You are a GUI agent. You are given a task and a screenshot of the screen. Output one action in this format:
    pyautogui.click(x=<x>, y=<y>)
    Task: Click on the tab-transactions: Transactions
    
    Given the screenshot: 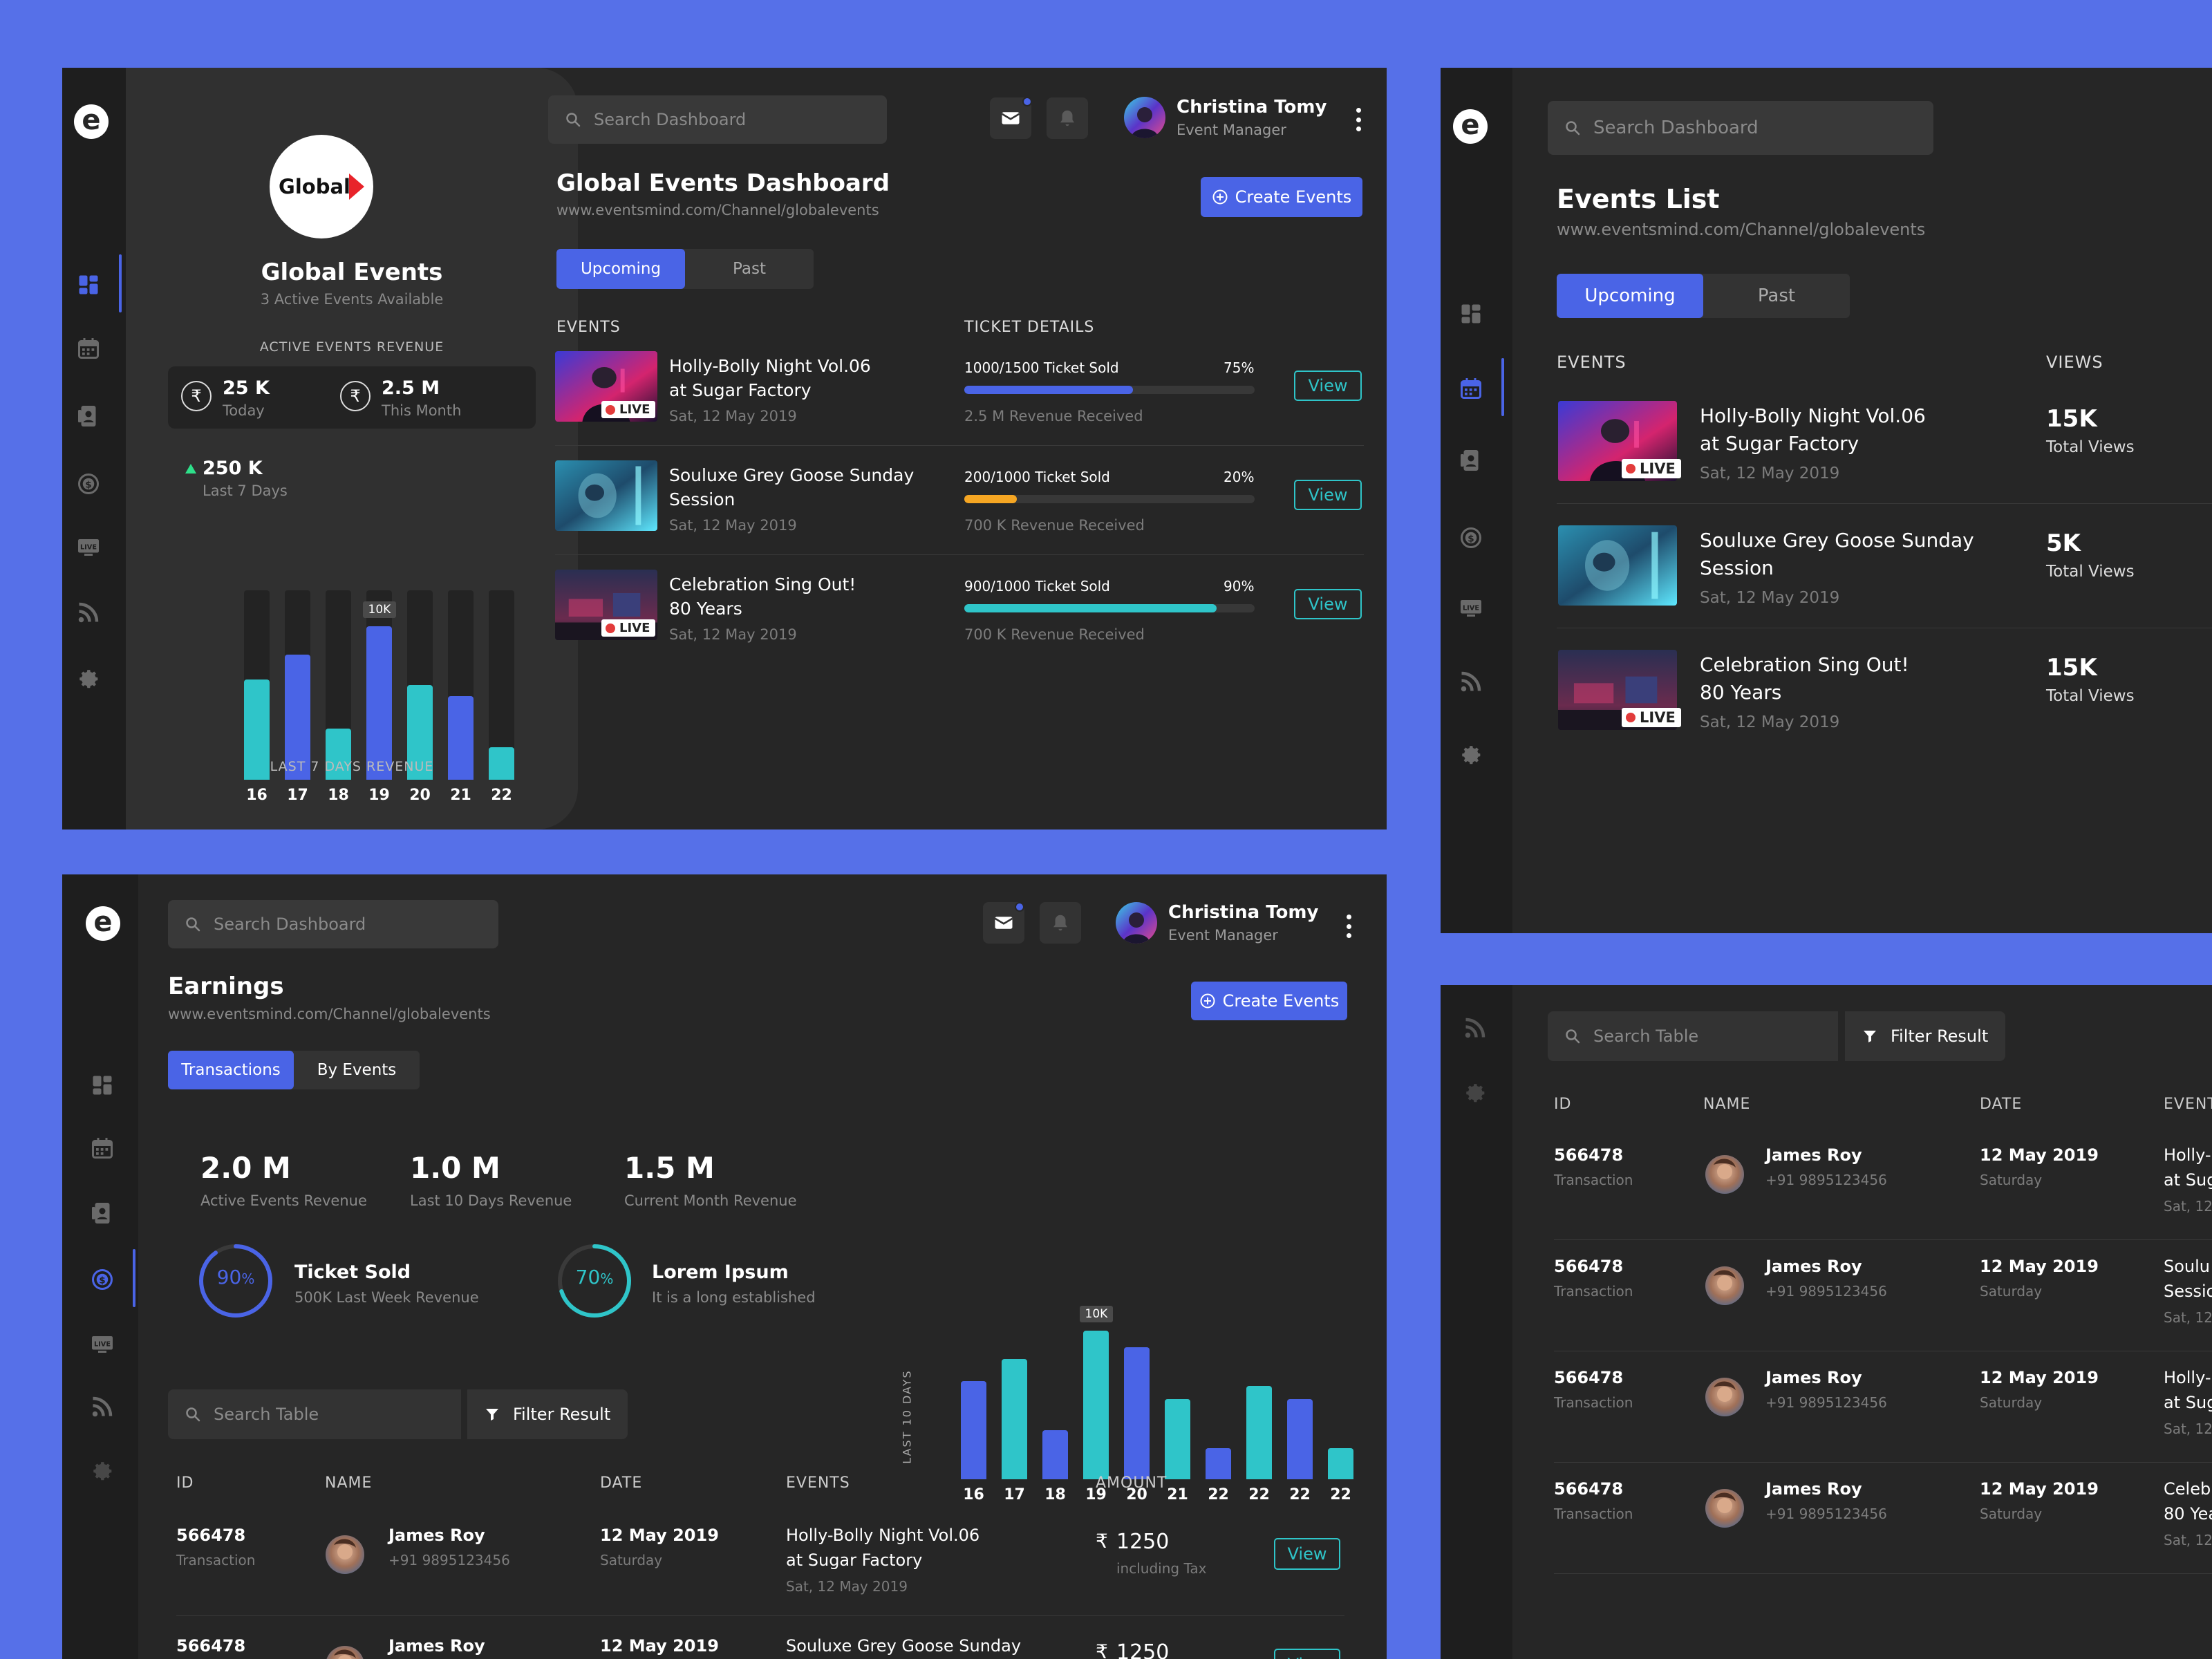 What is the action you would take?
    pyautogui.click(x=231, y=1070)
    